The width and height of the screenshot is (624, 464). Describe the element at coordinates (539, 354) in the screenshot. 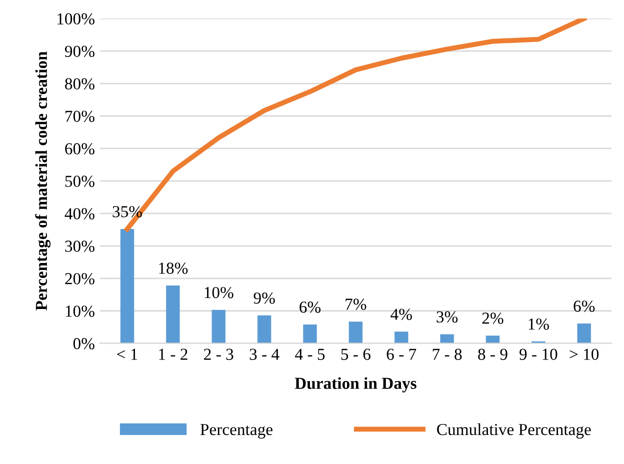

I see `x-tick-label: 9 - 10` at that location.